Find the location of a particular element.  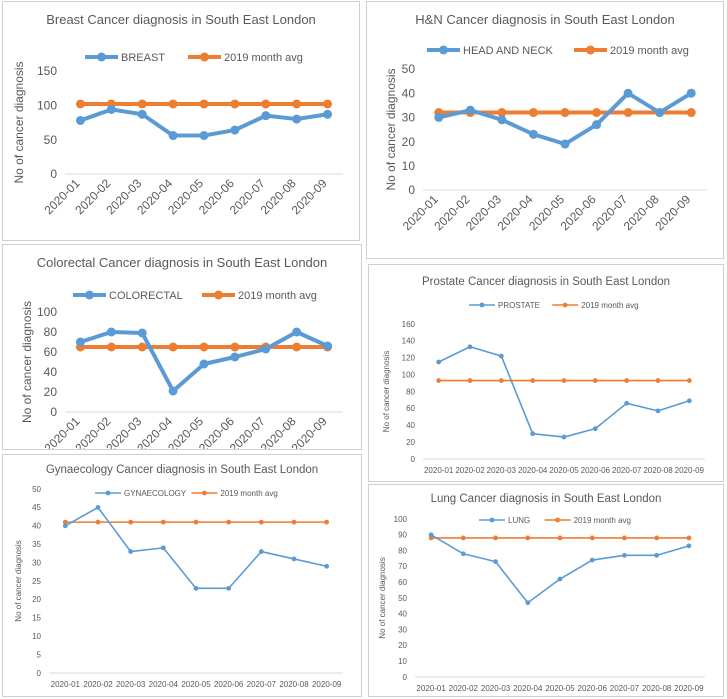

y-tick-label: 30 is located at coordinates (36, 562).